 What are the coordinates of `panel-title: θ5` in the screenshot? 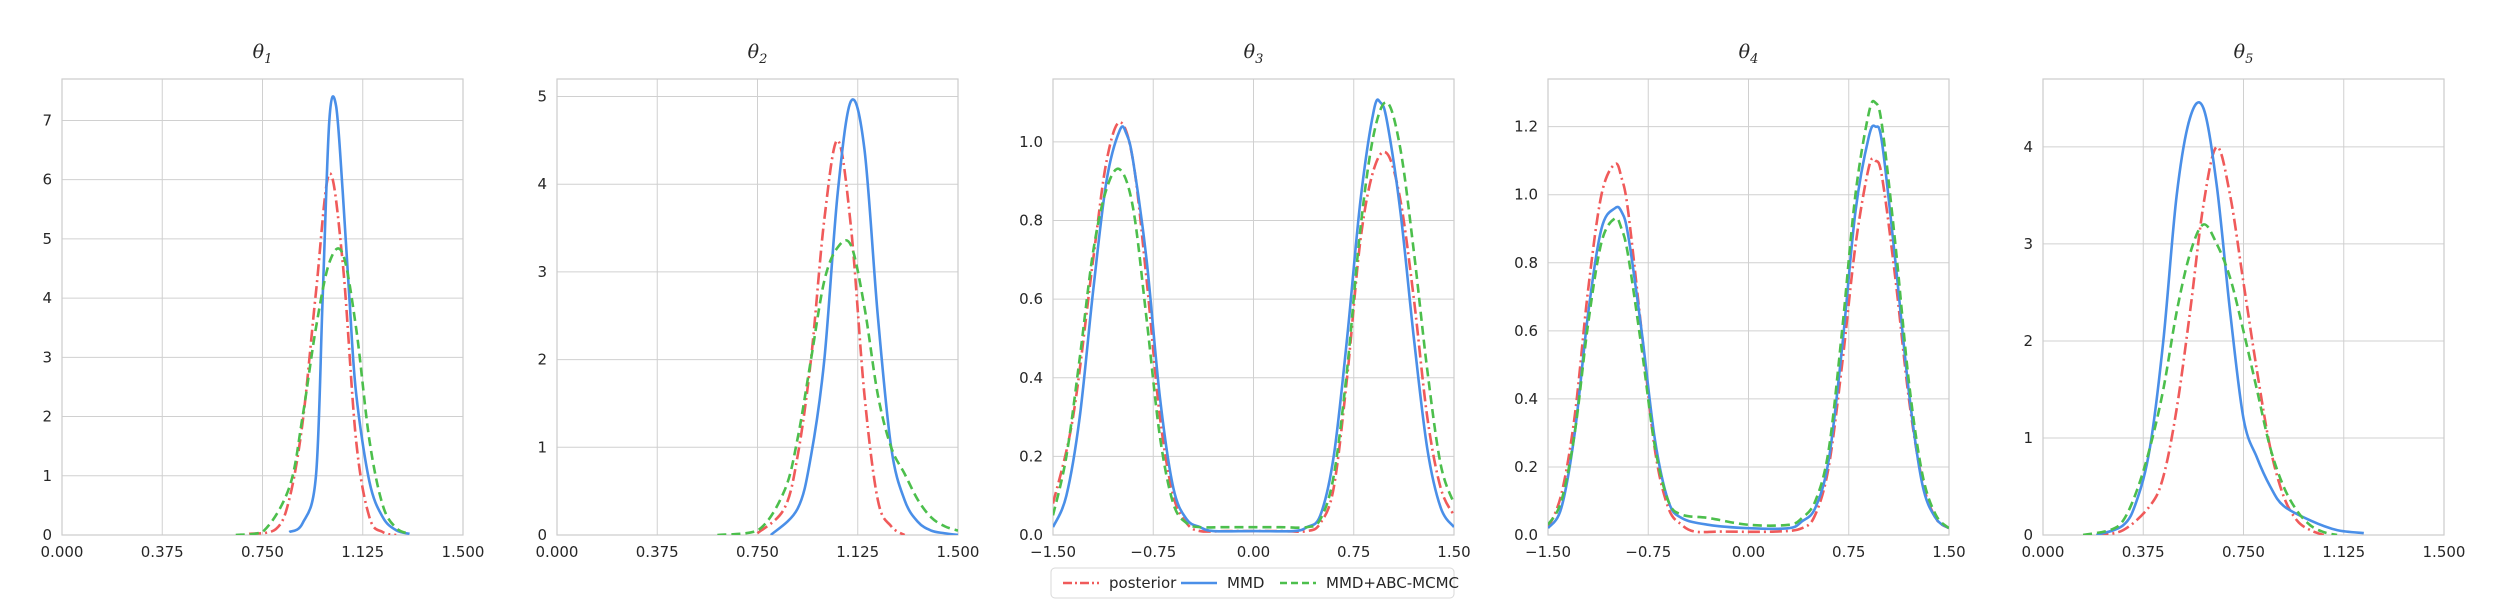 It's located at (2244, 54).